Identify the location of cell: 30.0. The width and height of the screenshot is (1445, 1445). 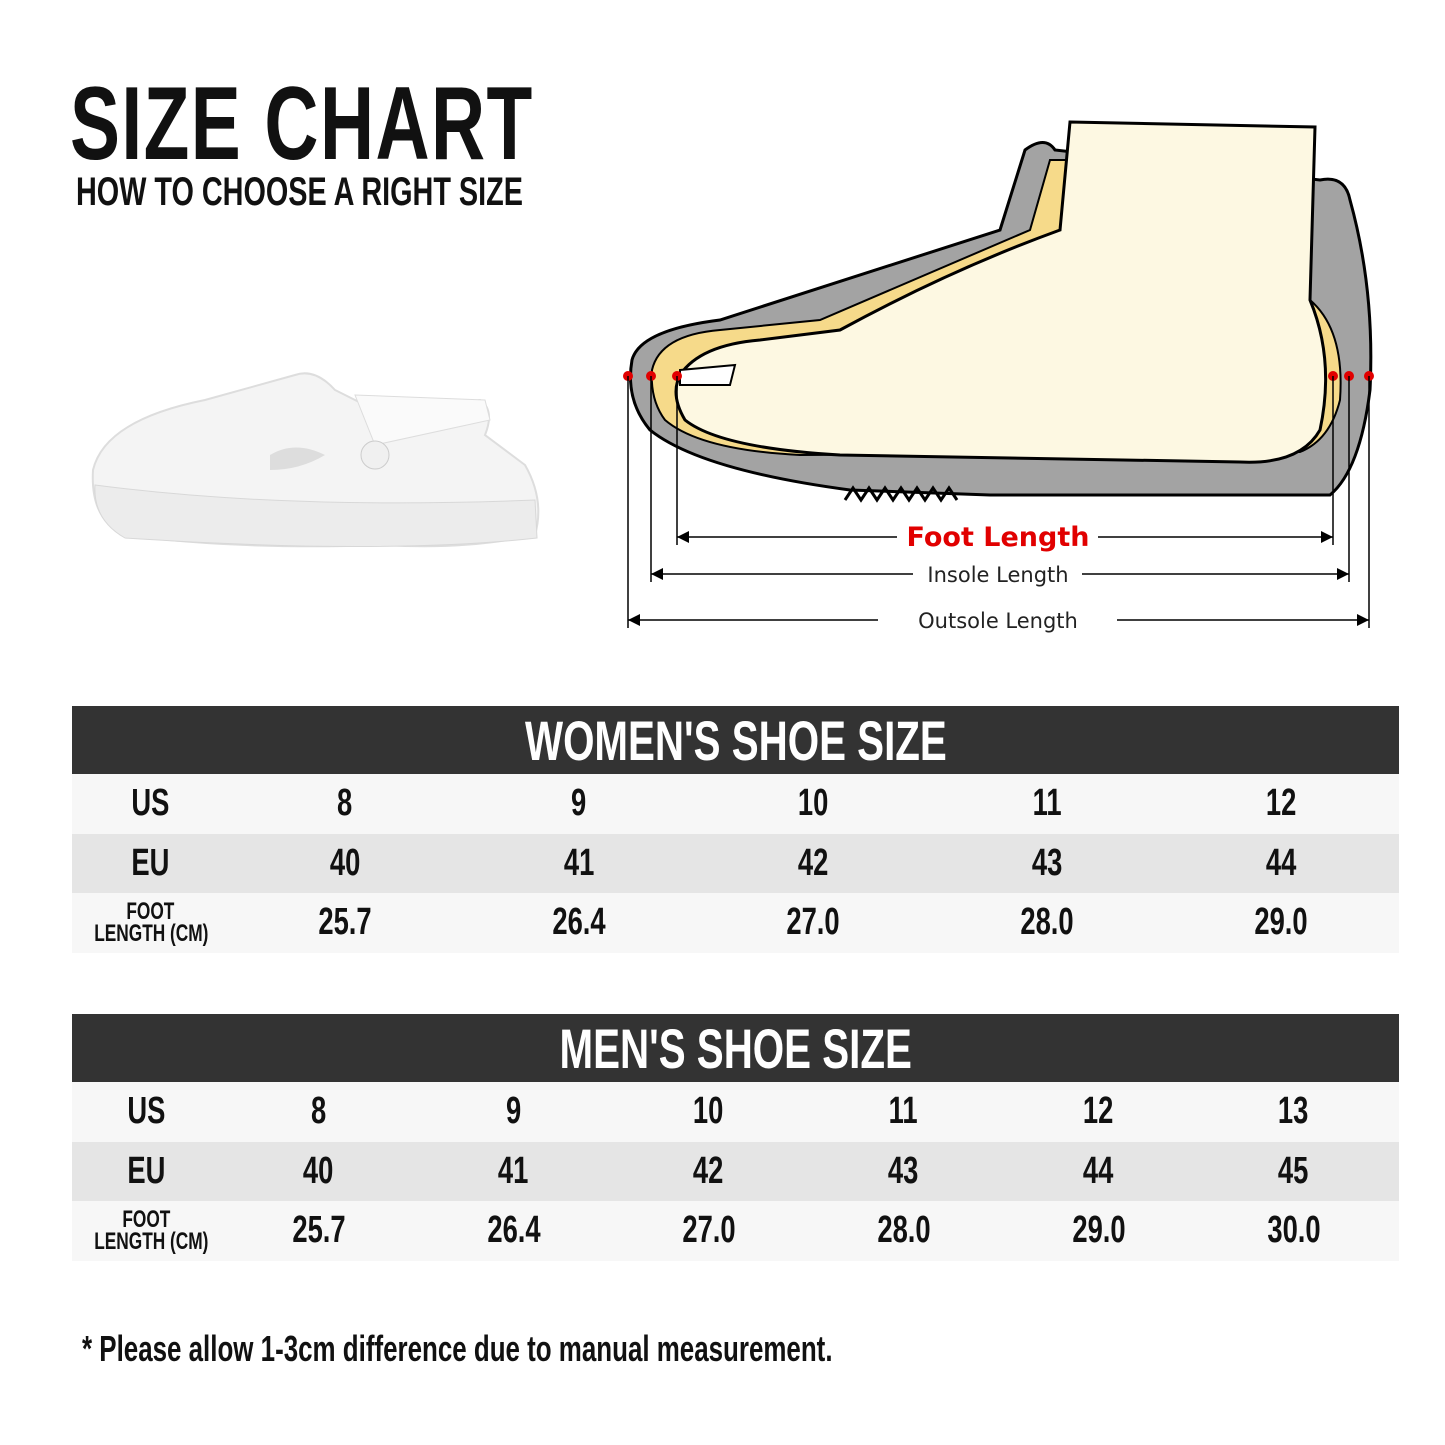
(1293, 1230).